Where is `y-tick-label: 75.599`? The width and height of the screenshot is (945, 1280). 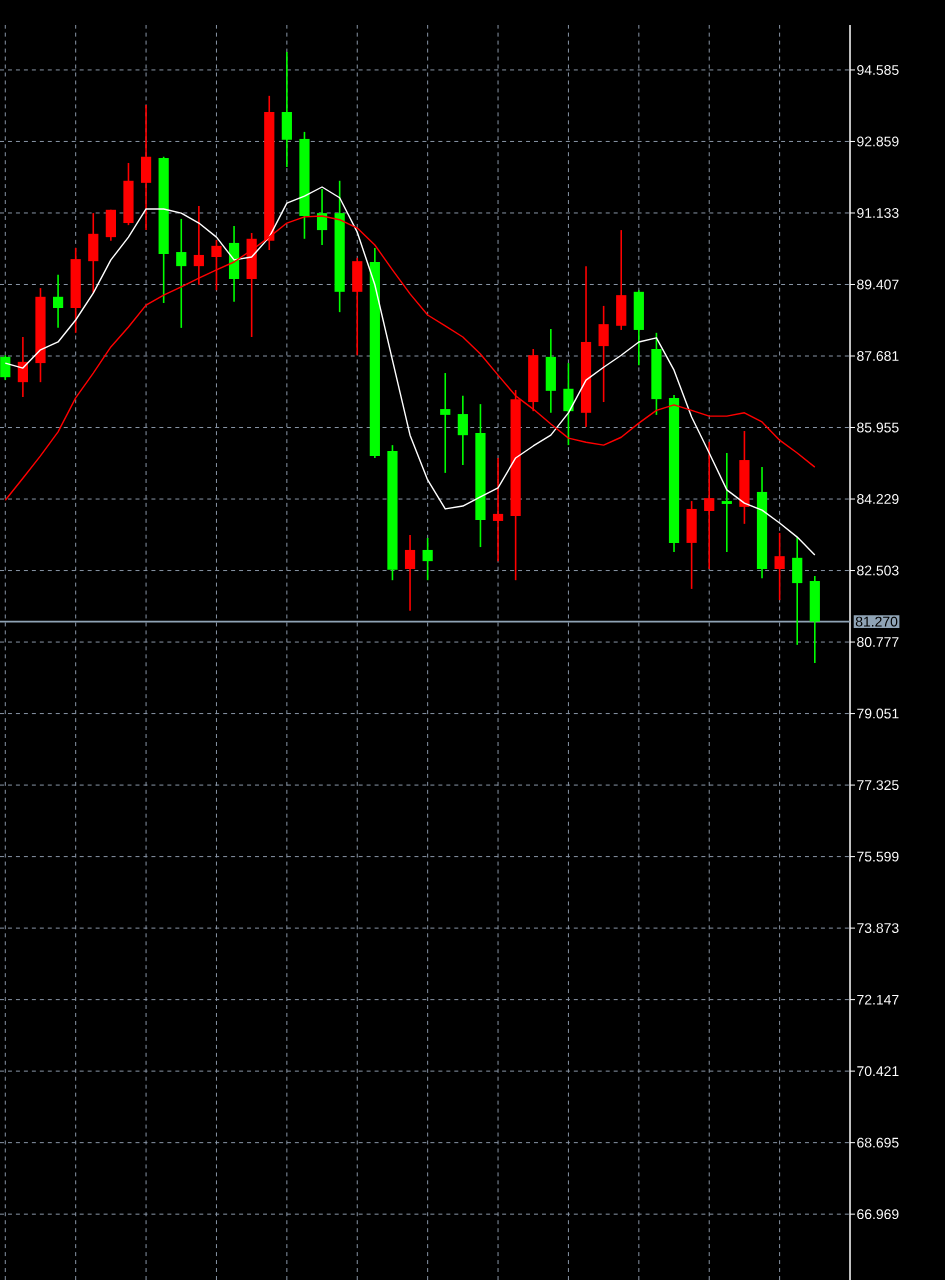 y-tick-label: 75.599 is located at coordinates (878, 856).